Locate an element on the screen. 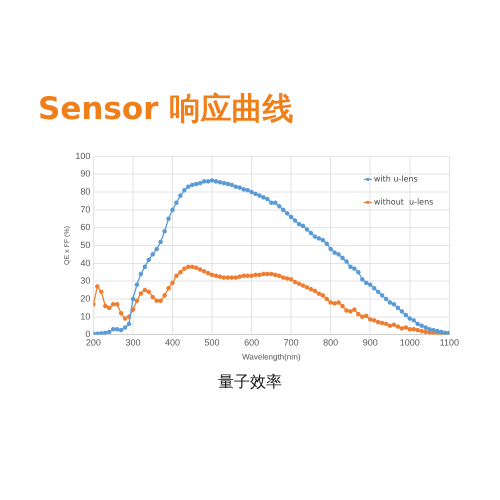 The image size is (500, 500). x-tick-label: 700 is located at coordinates (291, 342).